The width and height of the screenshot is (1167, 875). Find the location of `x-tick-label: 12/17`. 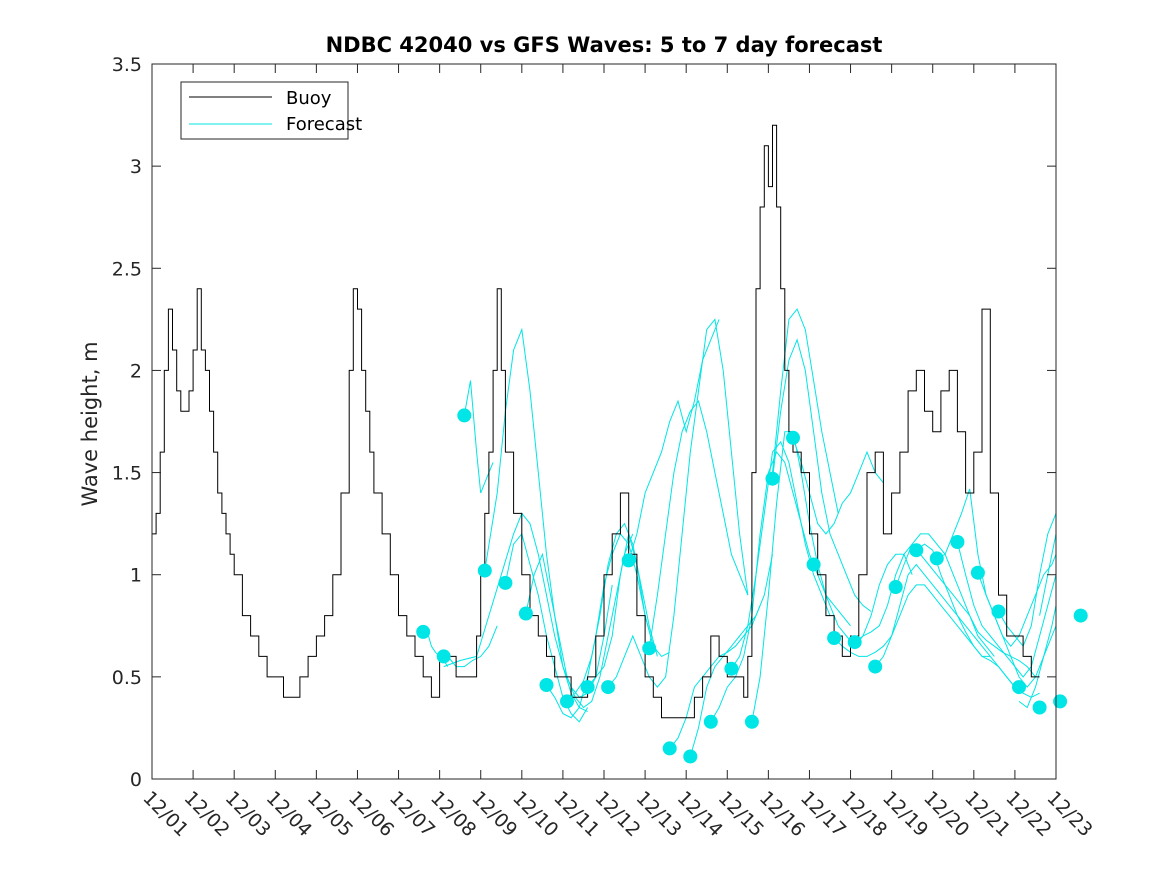

x-tick-label: 12/17 is located at coordinates (823, 814).